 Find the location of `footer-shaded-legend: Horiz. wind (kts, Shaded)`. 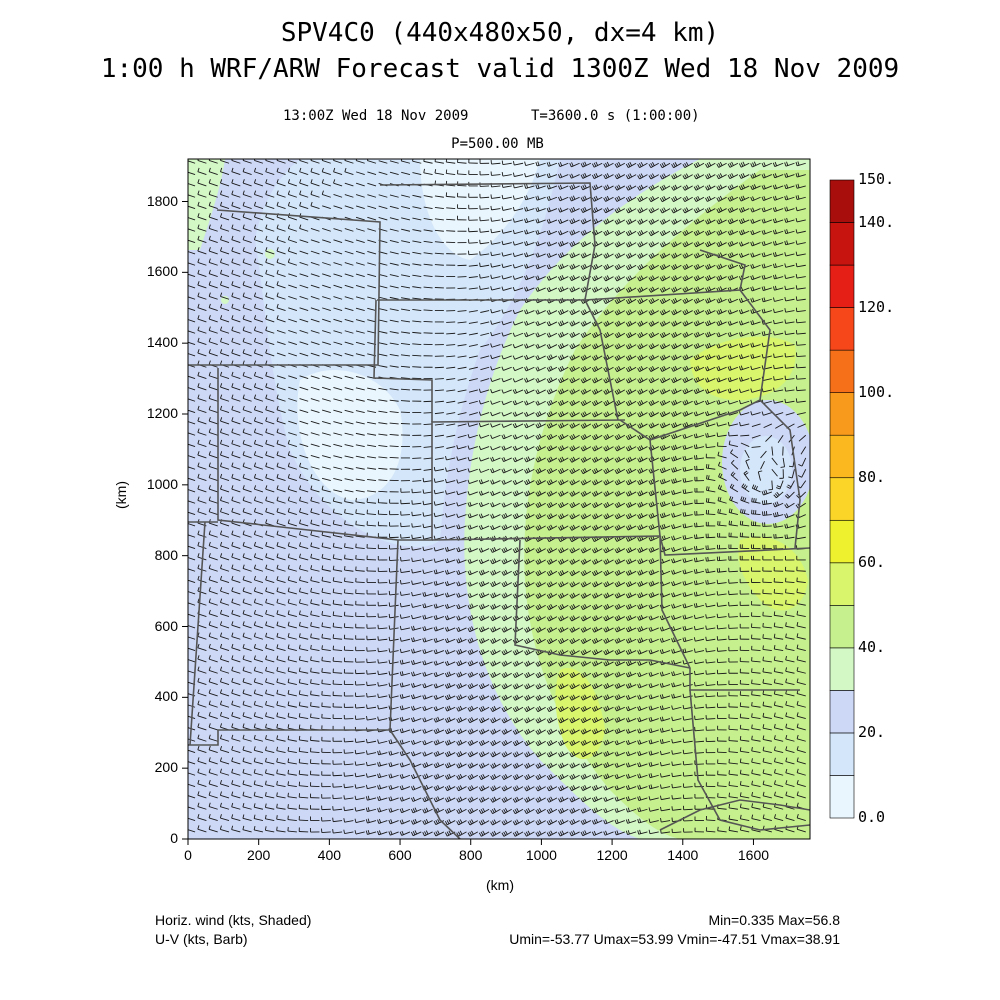

footer-shaded-legend: Horiz. wind (kts, Shaded) is located at coordinates (233, 920).